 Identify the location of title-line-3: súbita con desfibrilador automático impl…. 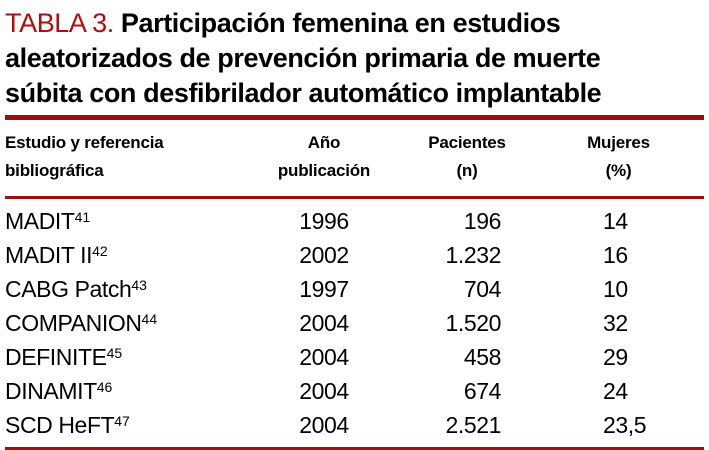
(303, 93).